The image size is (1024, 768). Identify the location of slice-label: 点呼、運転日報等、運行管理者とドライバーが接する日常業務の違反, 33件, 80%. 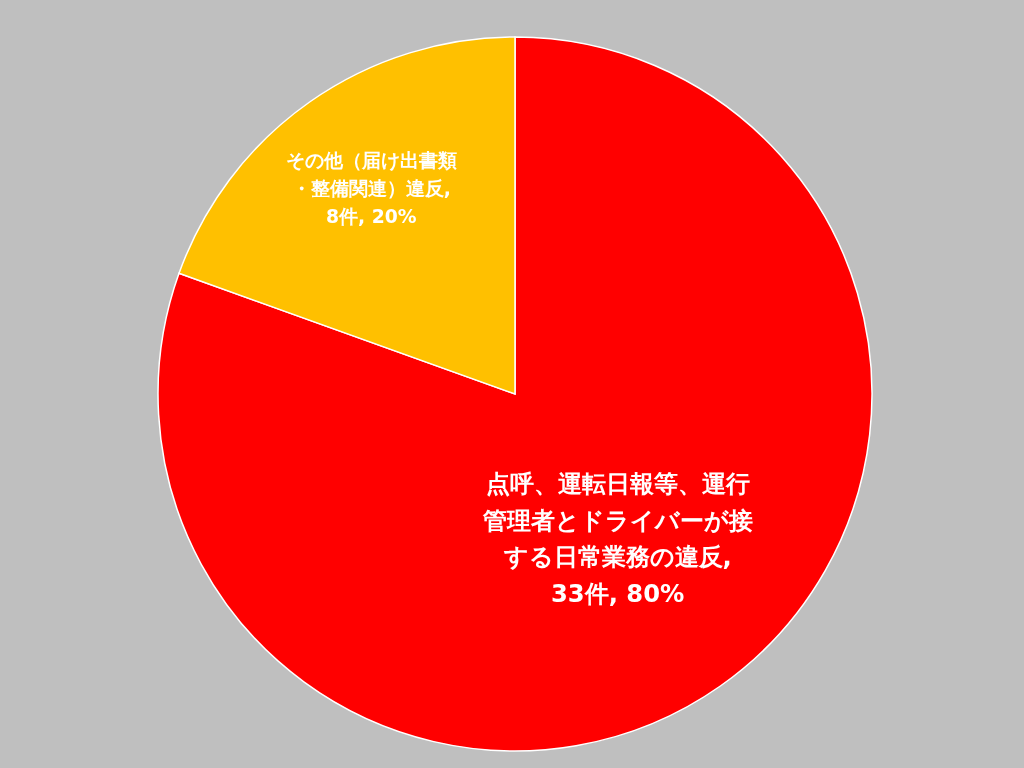
(617, 538).